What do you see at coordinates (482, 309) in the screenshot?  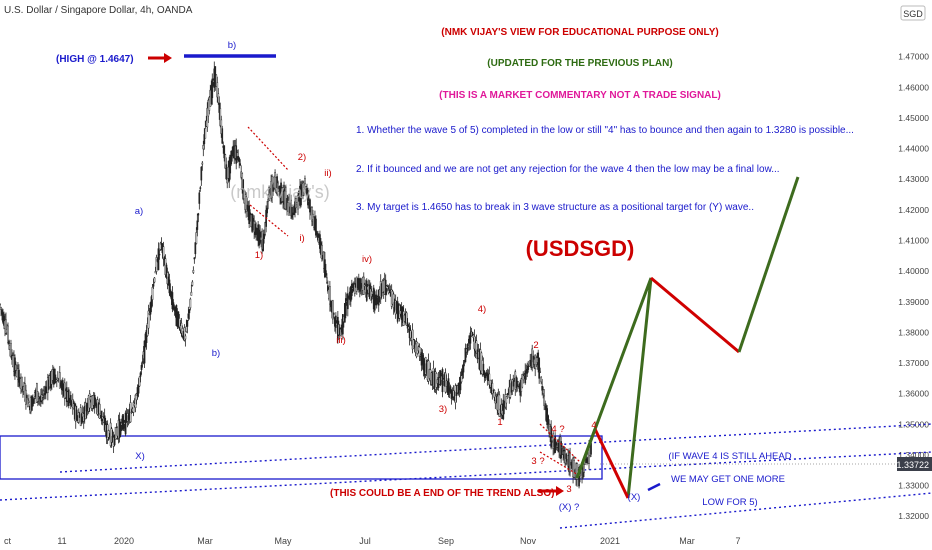 I see `wave-label: 4)` at bounding box center [482, 309].